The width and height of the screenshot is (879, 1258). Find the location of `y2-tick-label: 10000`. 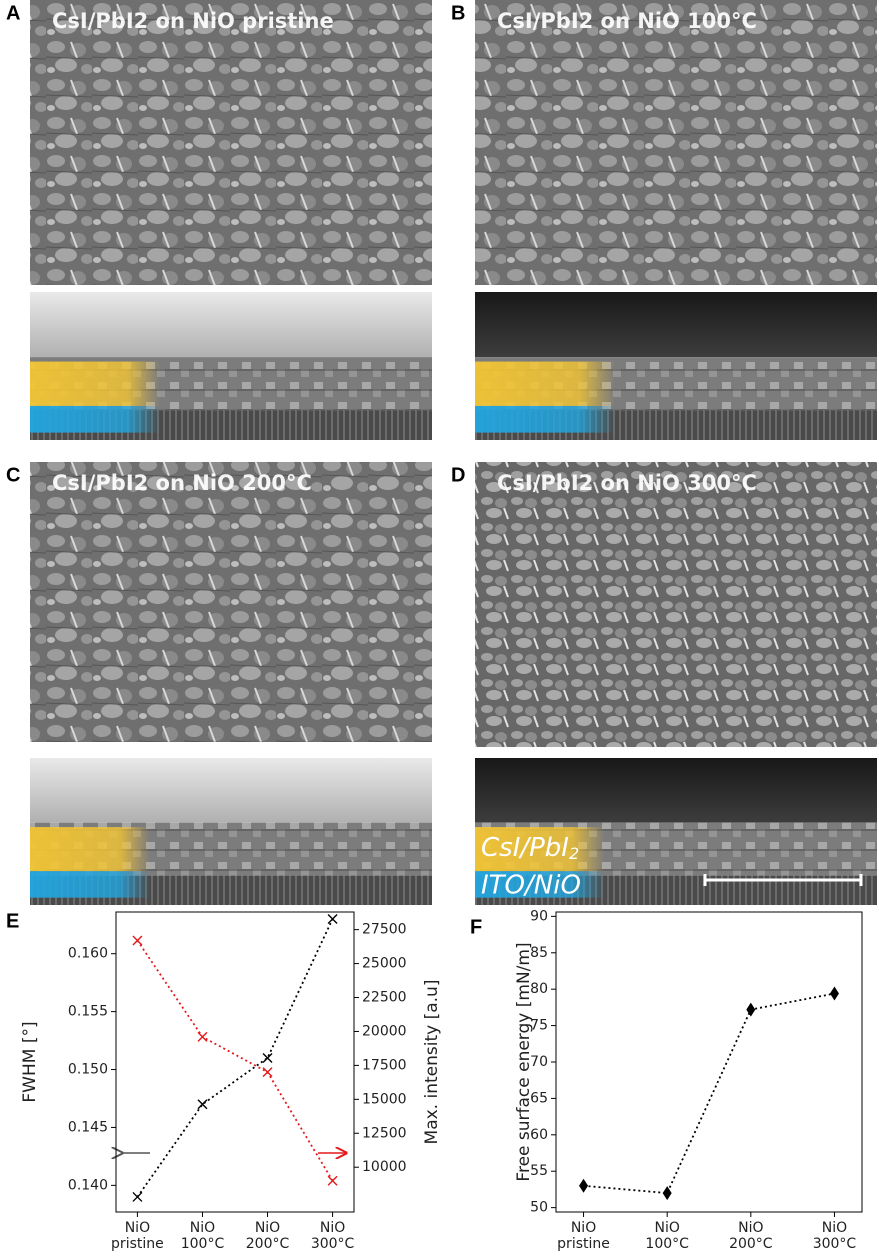

y2-tick-label: 10000 is located at coordinates (384, 1167).